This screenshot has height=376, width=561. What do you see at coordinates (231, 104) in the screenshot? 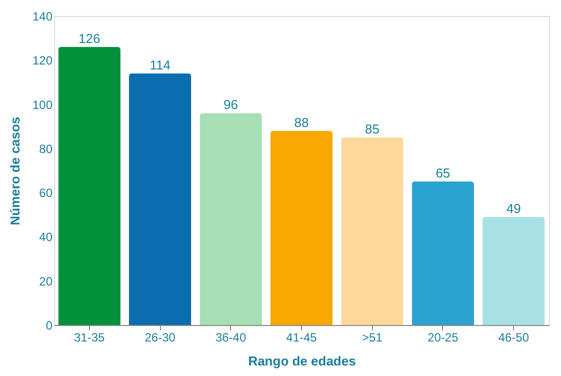
I see `data-label: 96` at bounding box center [231, 104].